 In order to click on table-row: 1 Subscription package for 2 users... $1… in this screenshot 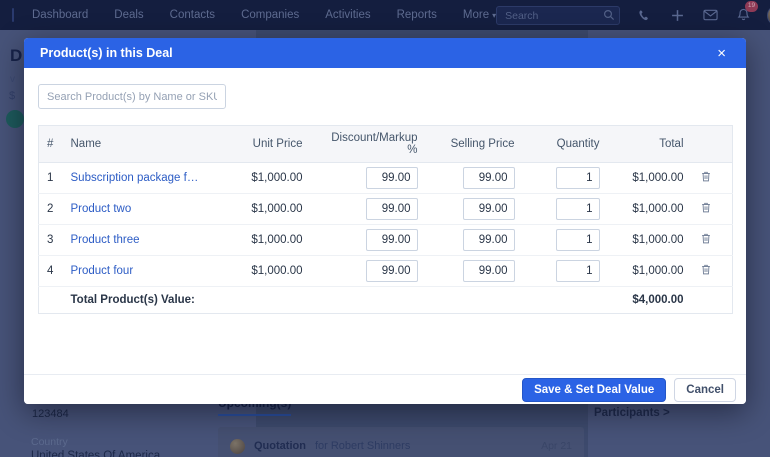, I will do `click(385, 178)`.